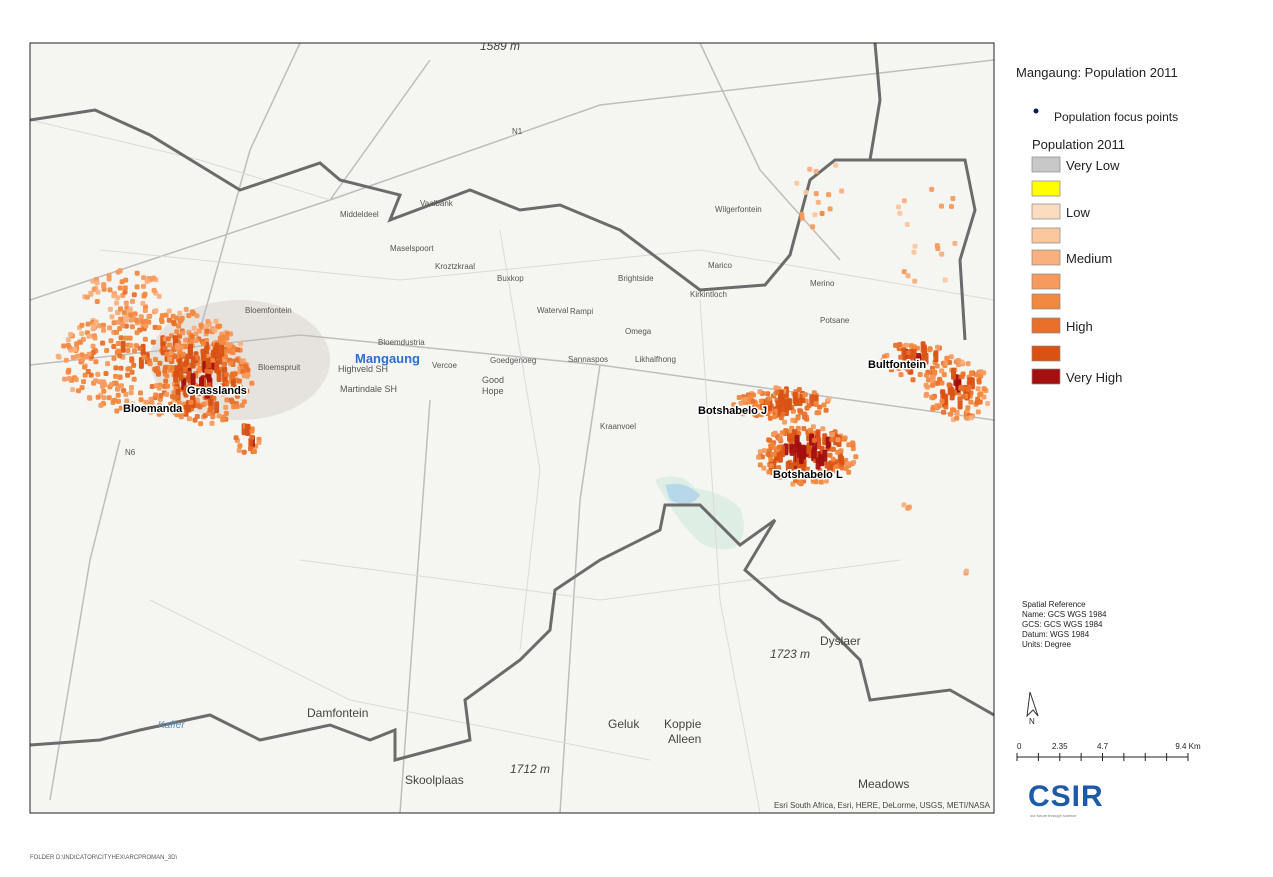 The height and width of the screenshot is (877, 1273). I want to click on place-label: Bloemdustria, so click(401, 342).